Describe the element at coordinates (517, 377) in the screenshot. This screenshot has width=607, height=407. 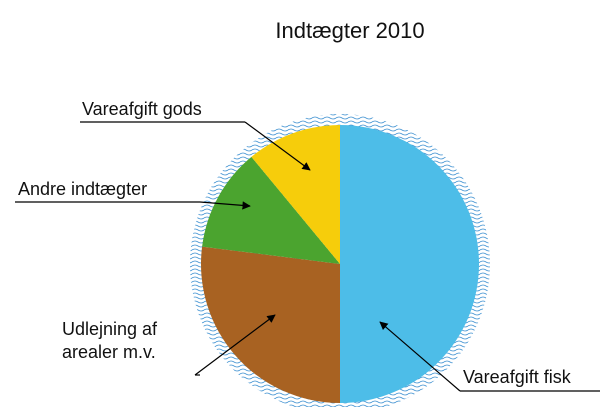
I see `slice-label: Vareafgift fisk` at that location.